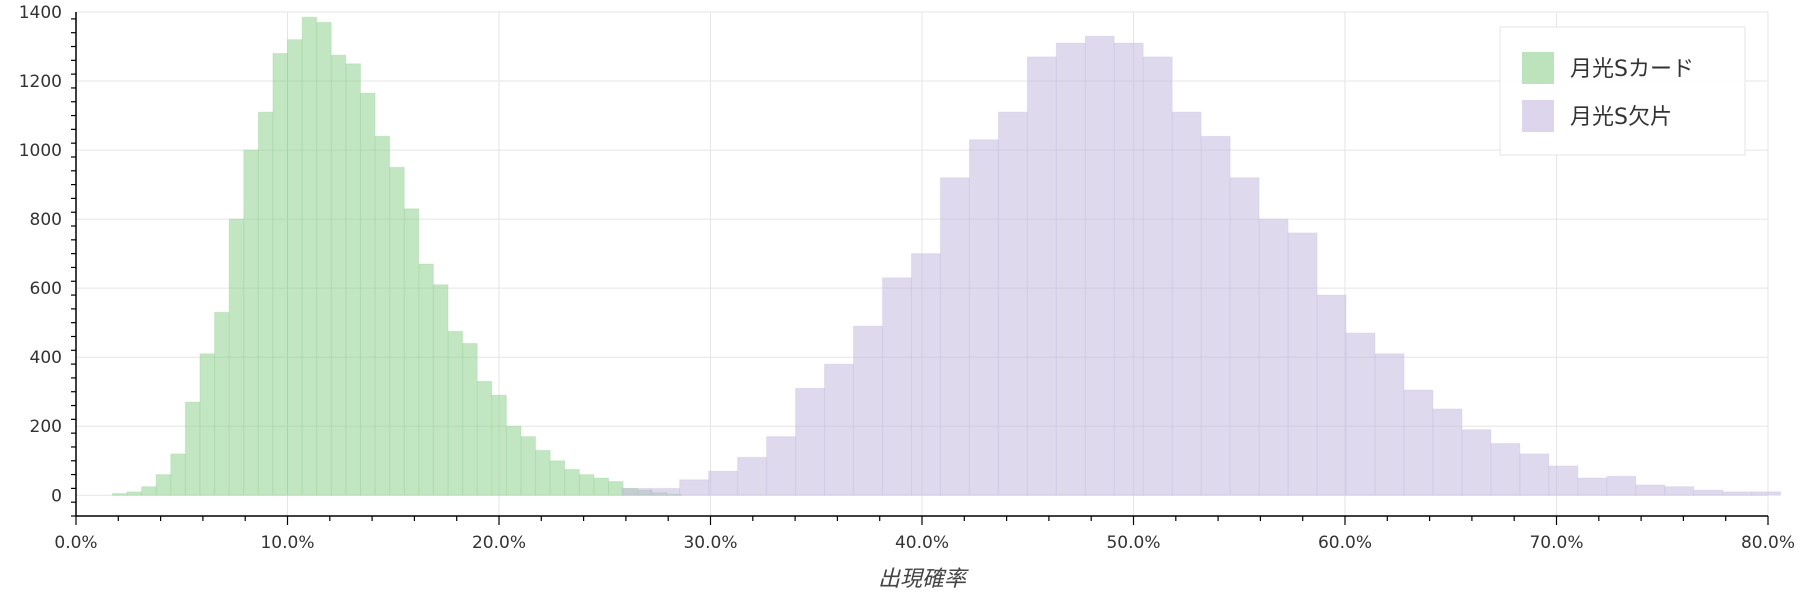 This screenshot has width=1800, height=600. Describe the element at coordinates (46, 427) in the screenshot. I see `y-tick-label: 200` at that location.